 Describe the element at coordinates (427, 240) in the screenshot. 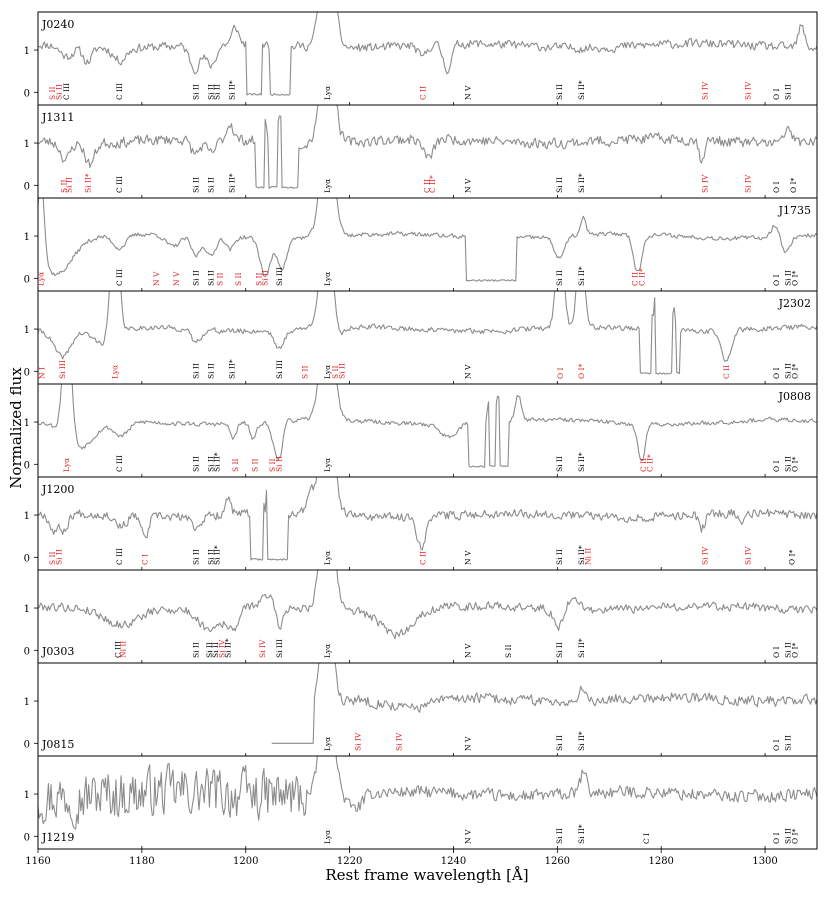

I see `spectrum-line-j1735` at that location.